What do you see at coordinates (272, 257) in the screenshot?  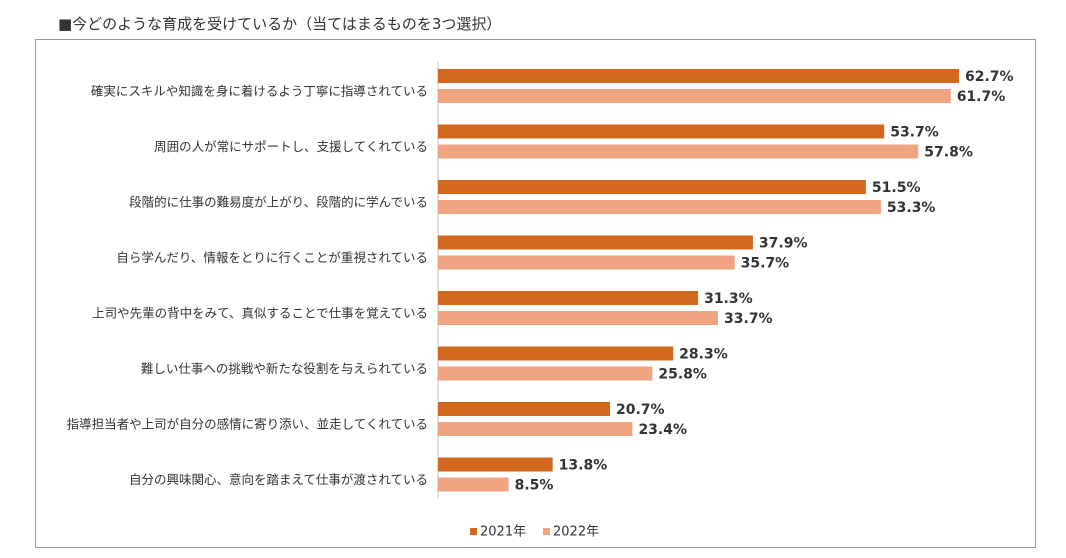 I see `category-label: 自ら学んだり、情報をとりに行くことが重視されている` at bounding box center [272, 257].